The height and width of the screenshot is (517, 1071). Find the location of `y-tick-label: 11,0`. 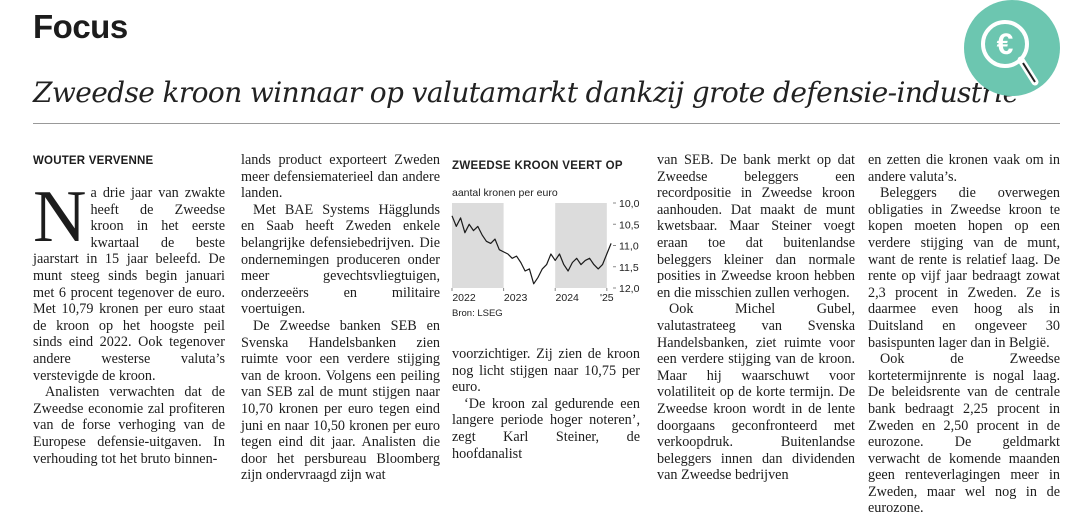

y-tick-label: 11,0 is located at coordinates (629, 247).